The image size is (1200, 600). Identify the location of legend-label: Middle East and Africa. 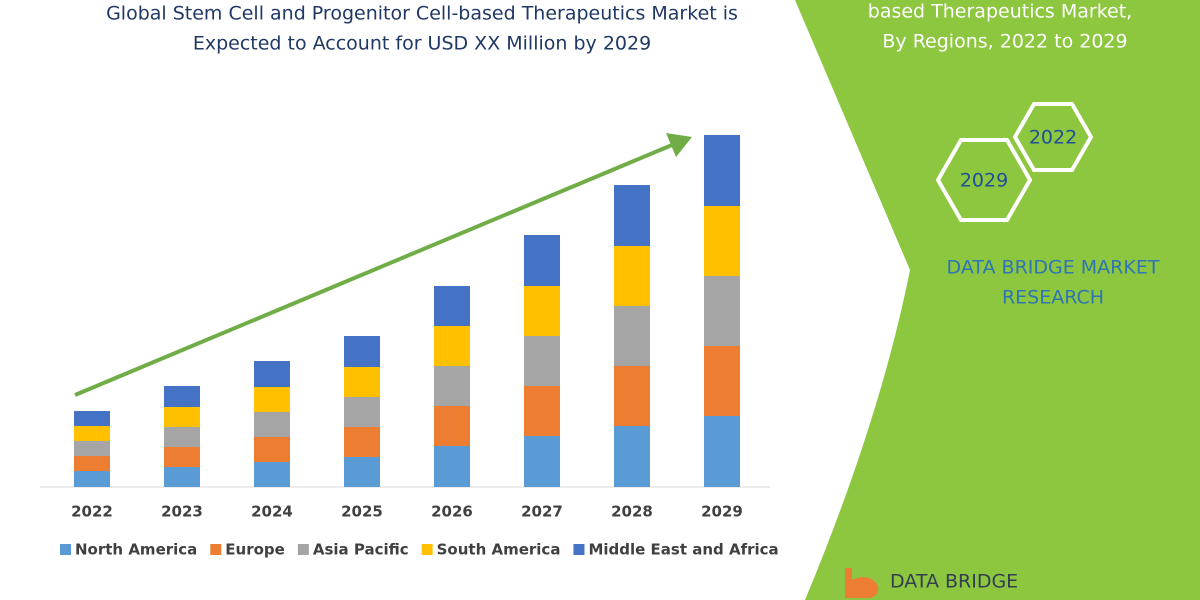
(683, 550).